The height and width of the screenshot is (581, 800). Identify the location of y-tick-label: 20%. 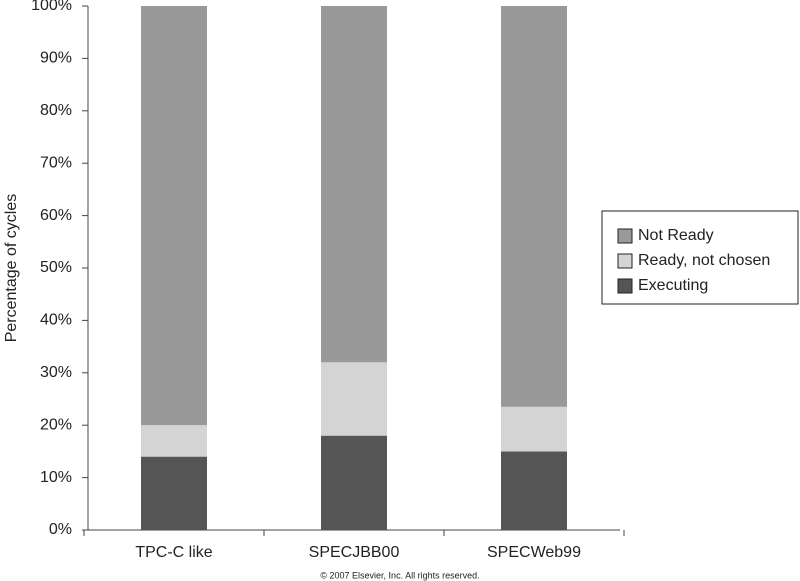
(56, 424).